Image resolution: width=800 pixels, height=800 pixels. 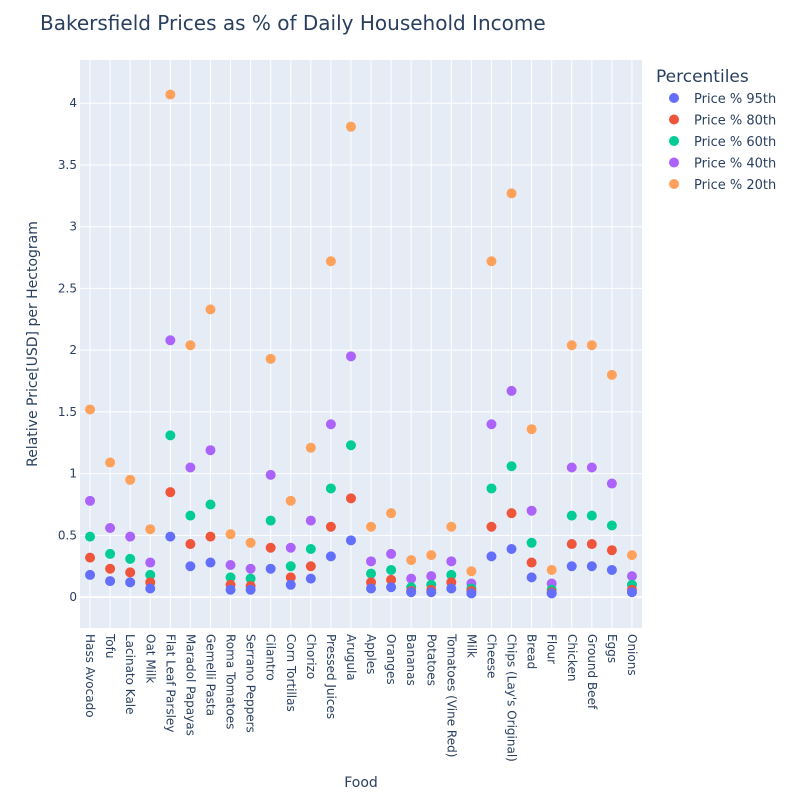 I want to click on x-tick-label: Flat Leaf Parsley, so click(x=170, y=683).